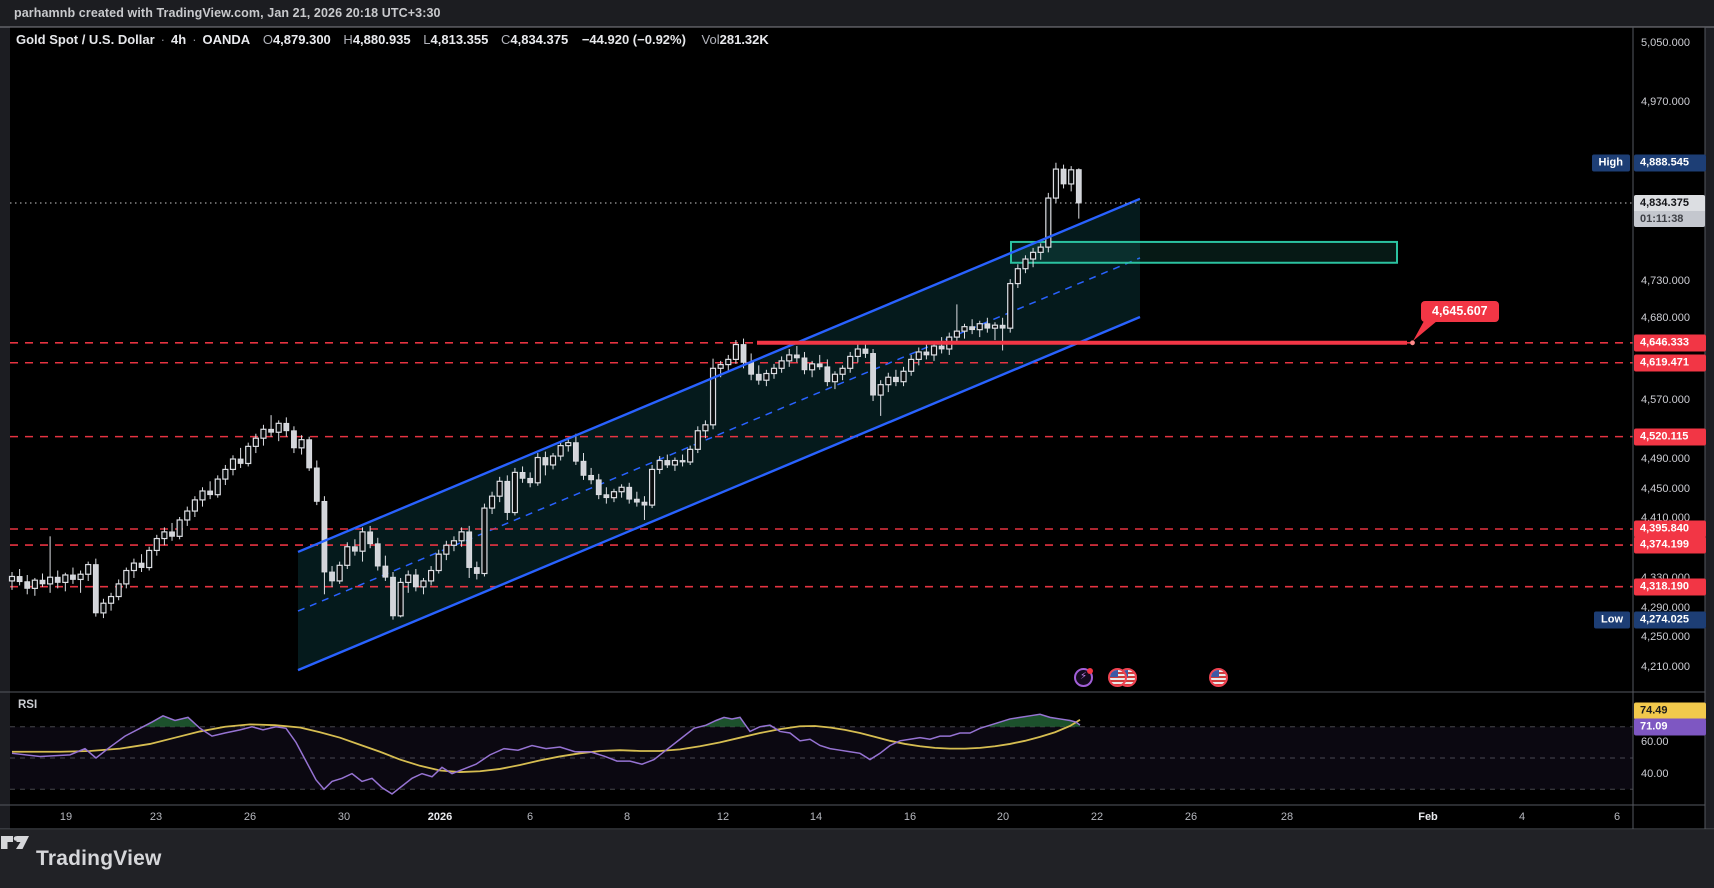 The image size is (1714, 888). What do you see at coordinates (1670, 163) in the screenshot?
I see `high-price-badge: 4,888.545` at bounding box center [1670, 163].